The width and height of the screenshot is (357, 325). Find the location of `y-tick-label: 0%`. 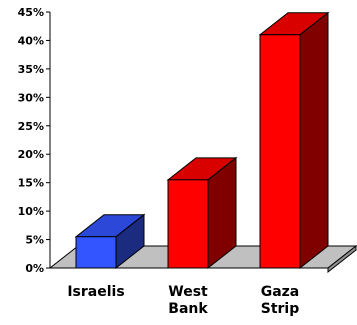

y-tick-label: 0% is located at coordinates (34, 268).